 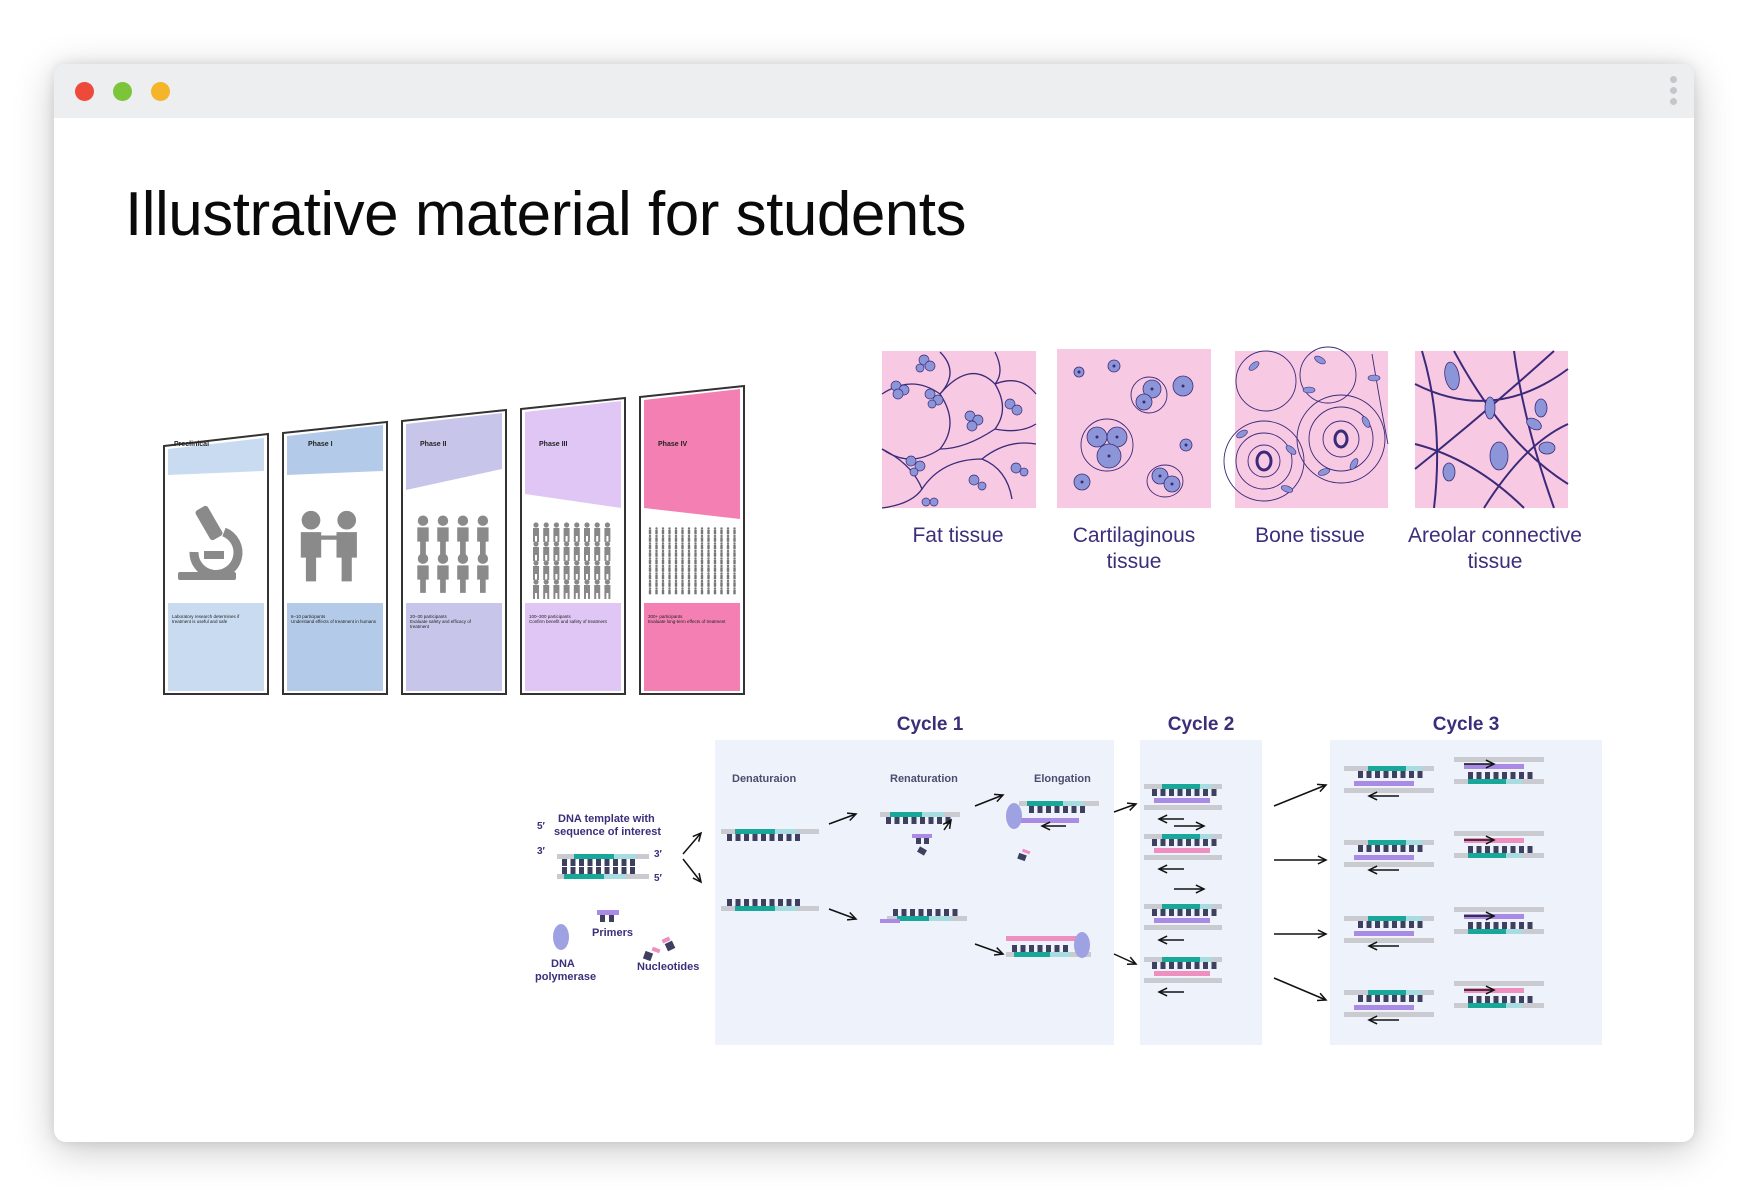 I want to click on tissue-label: Cartilaginous, so click(x=1134, y=535).